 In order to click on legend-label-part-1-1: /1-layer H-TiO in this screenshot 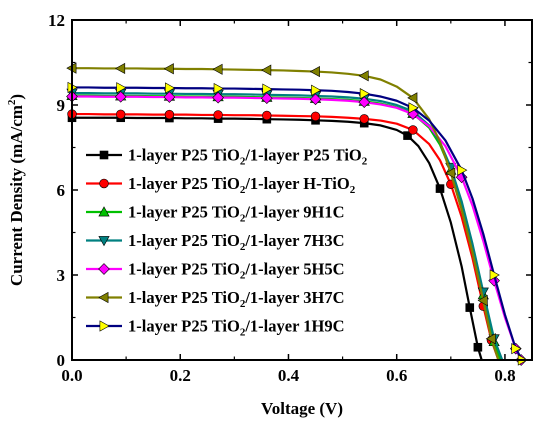, I will do `click(297, 183)`.